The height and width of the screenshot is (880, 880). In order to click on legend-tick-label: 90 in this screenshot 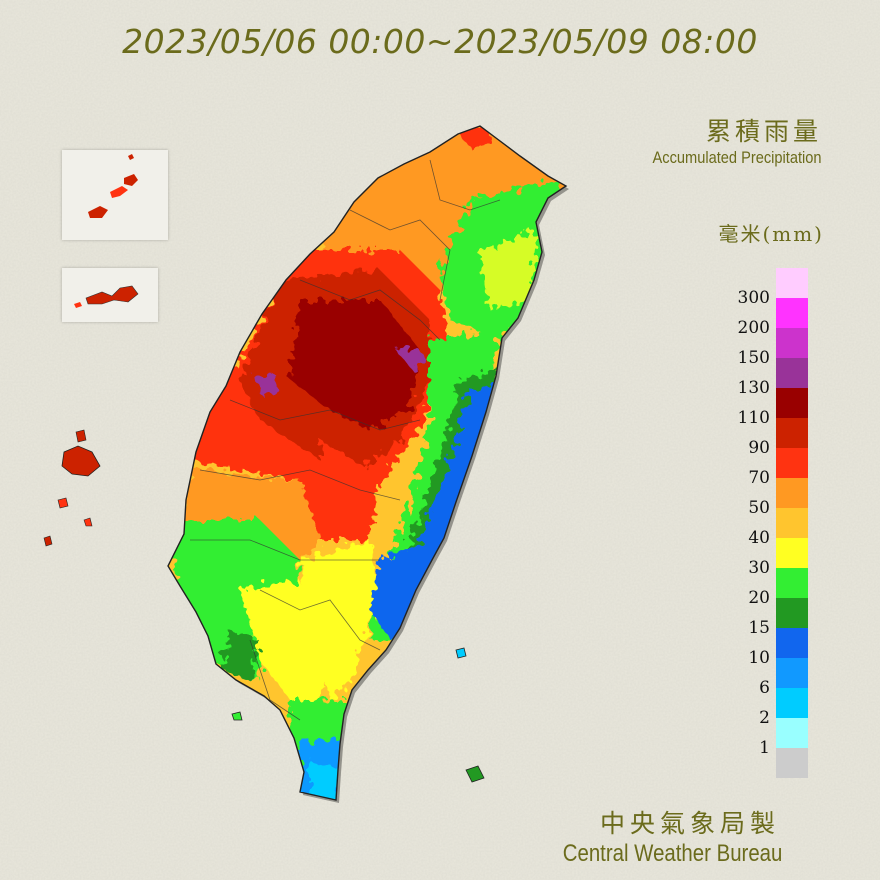, I will do `click(759, 448)`.